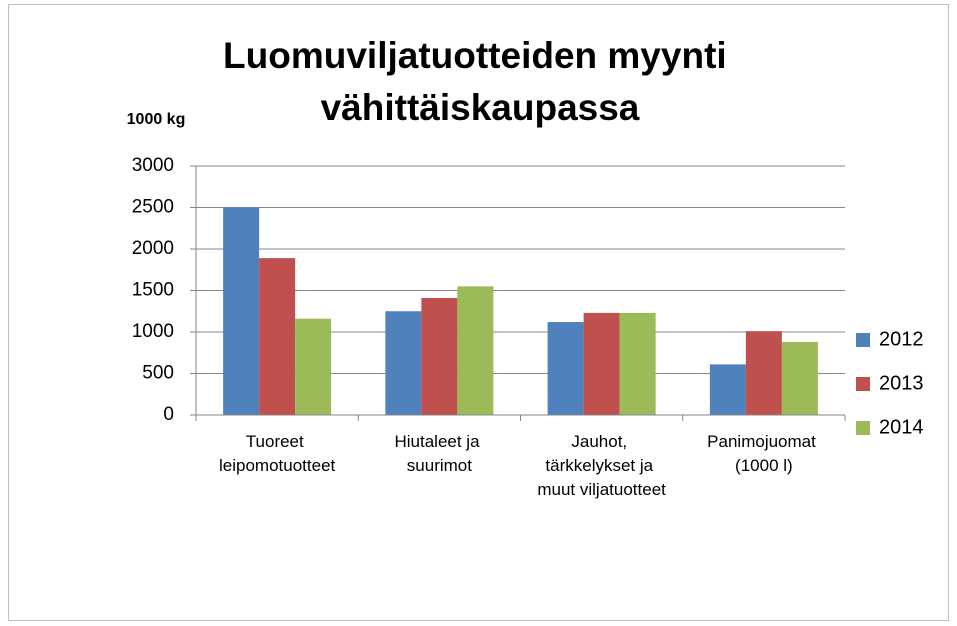  What do you see at coordinates (153, 331) in the screenshot?
I see `y-tick-label: 1000` at bounding box center [153, 331].